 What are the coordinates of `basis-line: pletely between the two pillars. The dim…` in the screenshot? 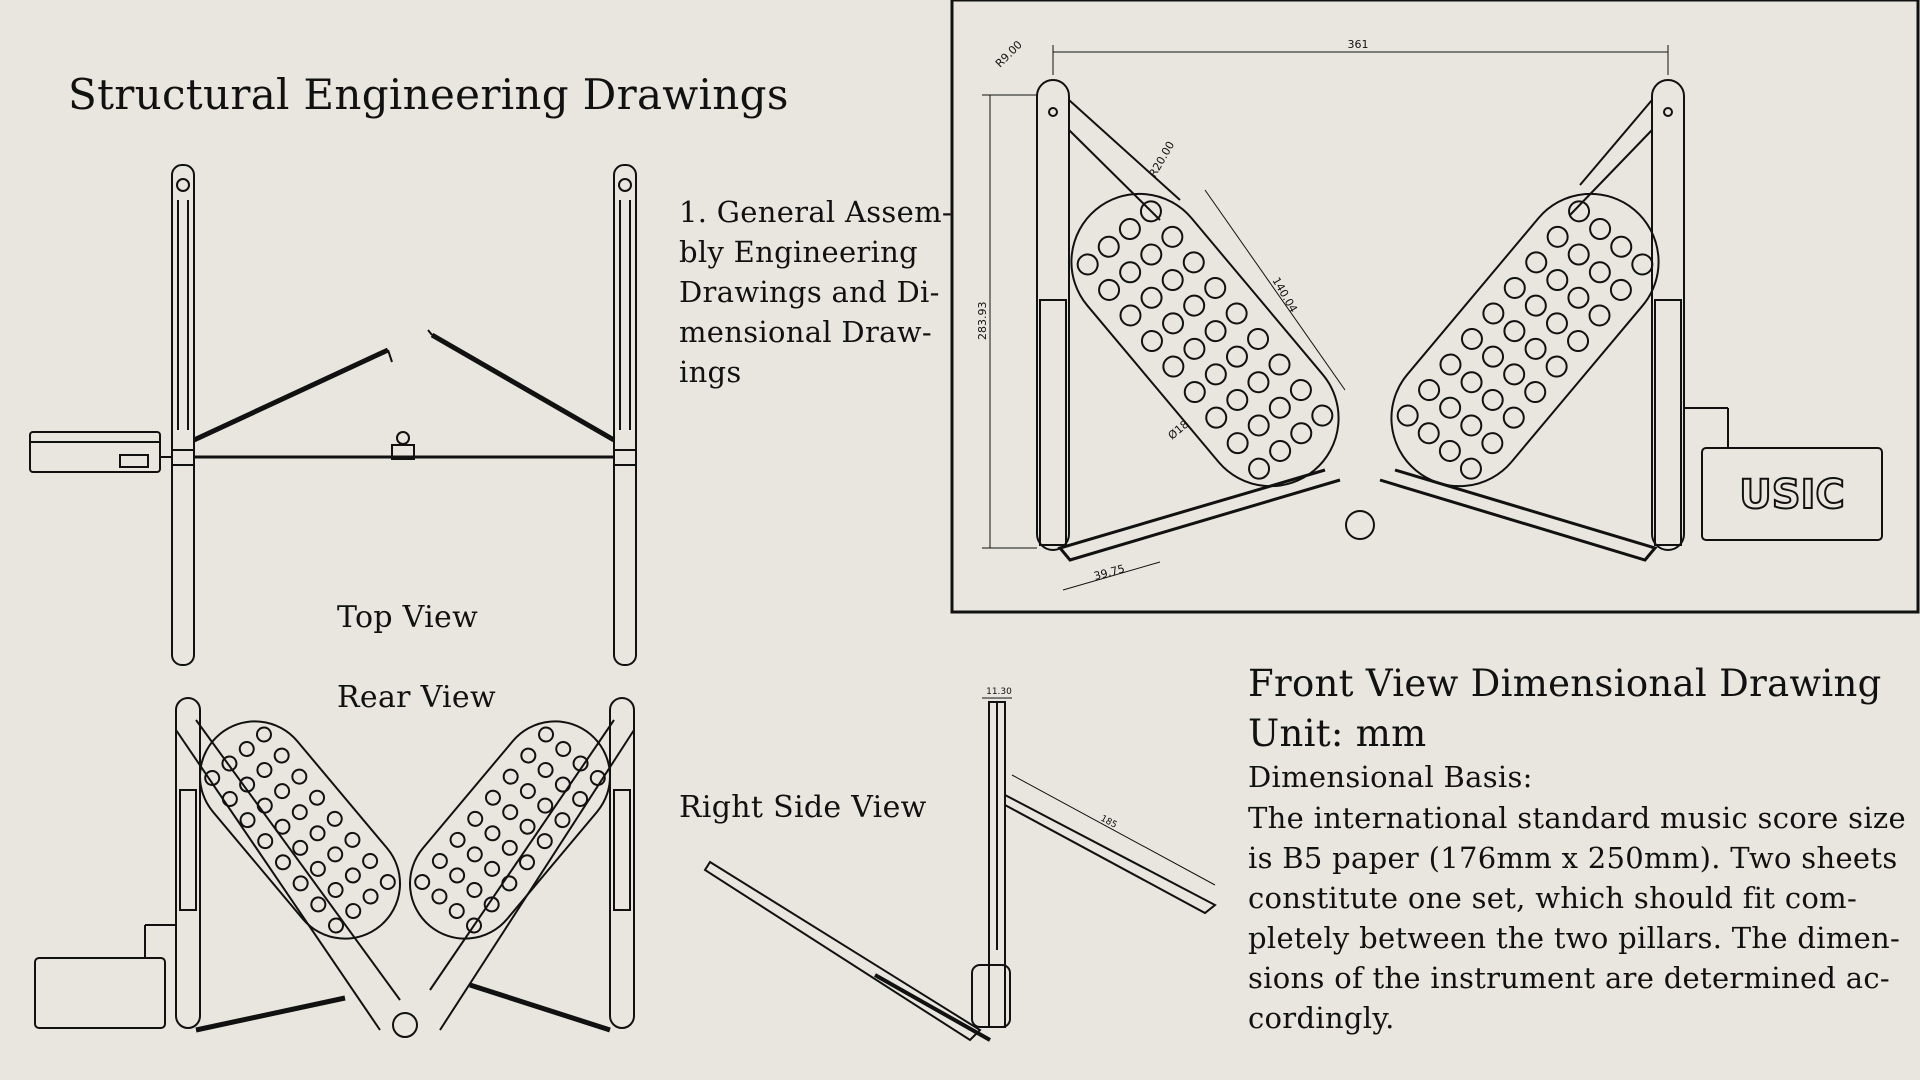 It's located at (1574, 938).